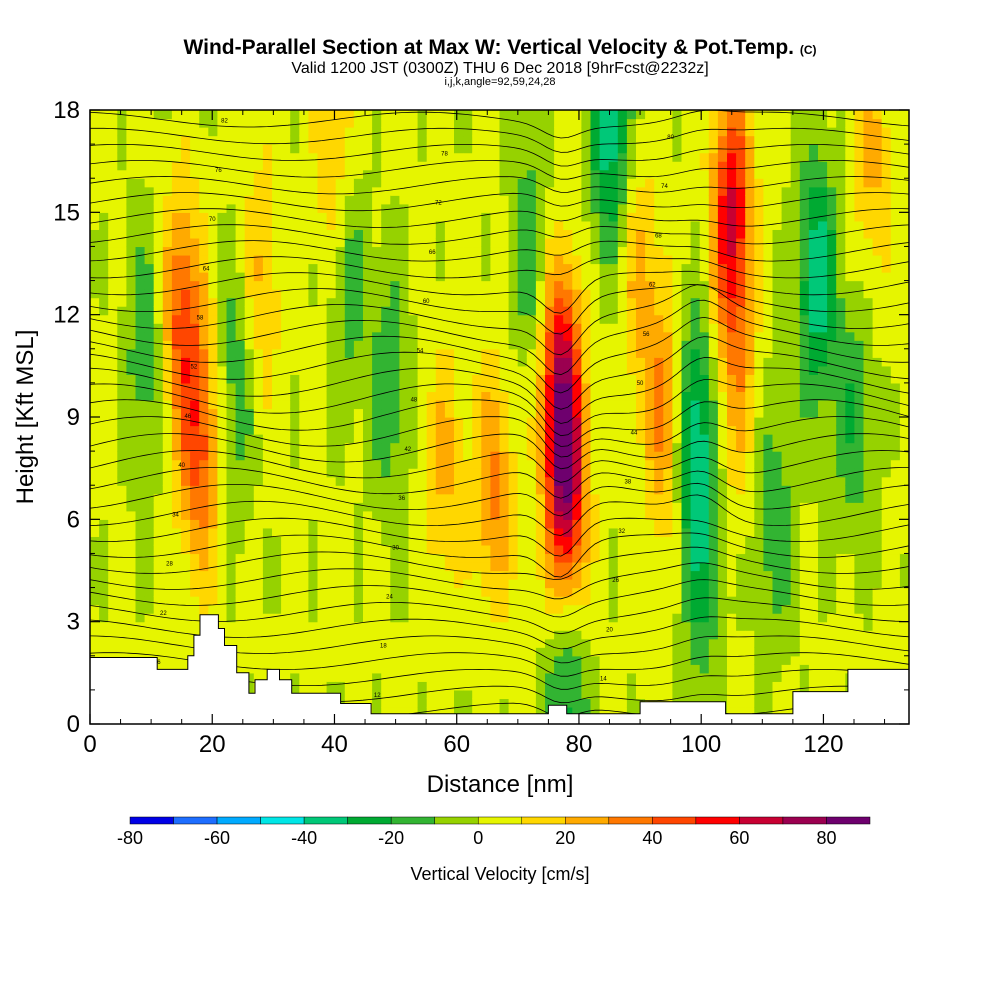 This screenshot has width=1000, height=1000. Describe the element at coordinates (664, 187) in the screenshot. I see `theta-contour-label: 74` at that location.